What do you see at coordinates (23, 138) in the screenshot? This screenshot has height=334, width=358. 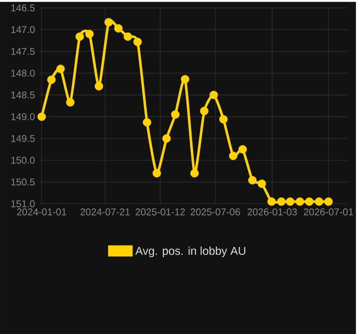 I see `y-tick-label: 149.5` at bounding box center [23, 138].